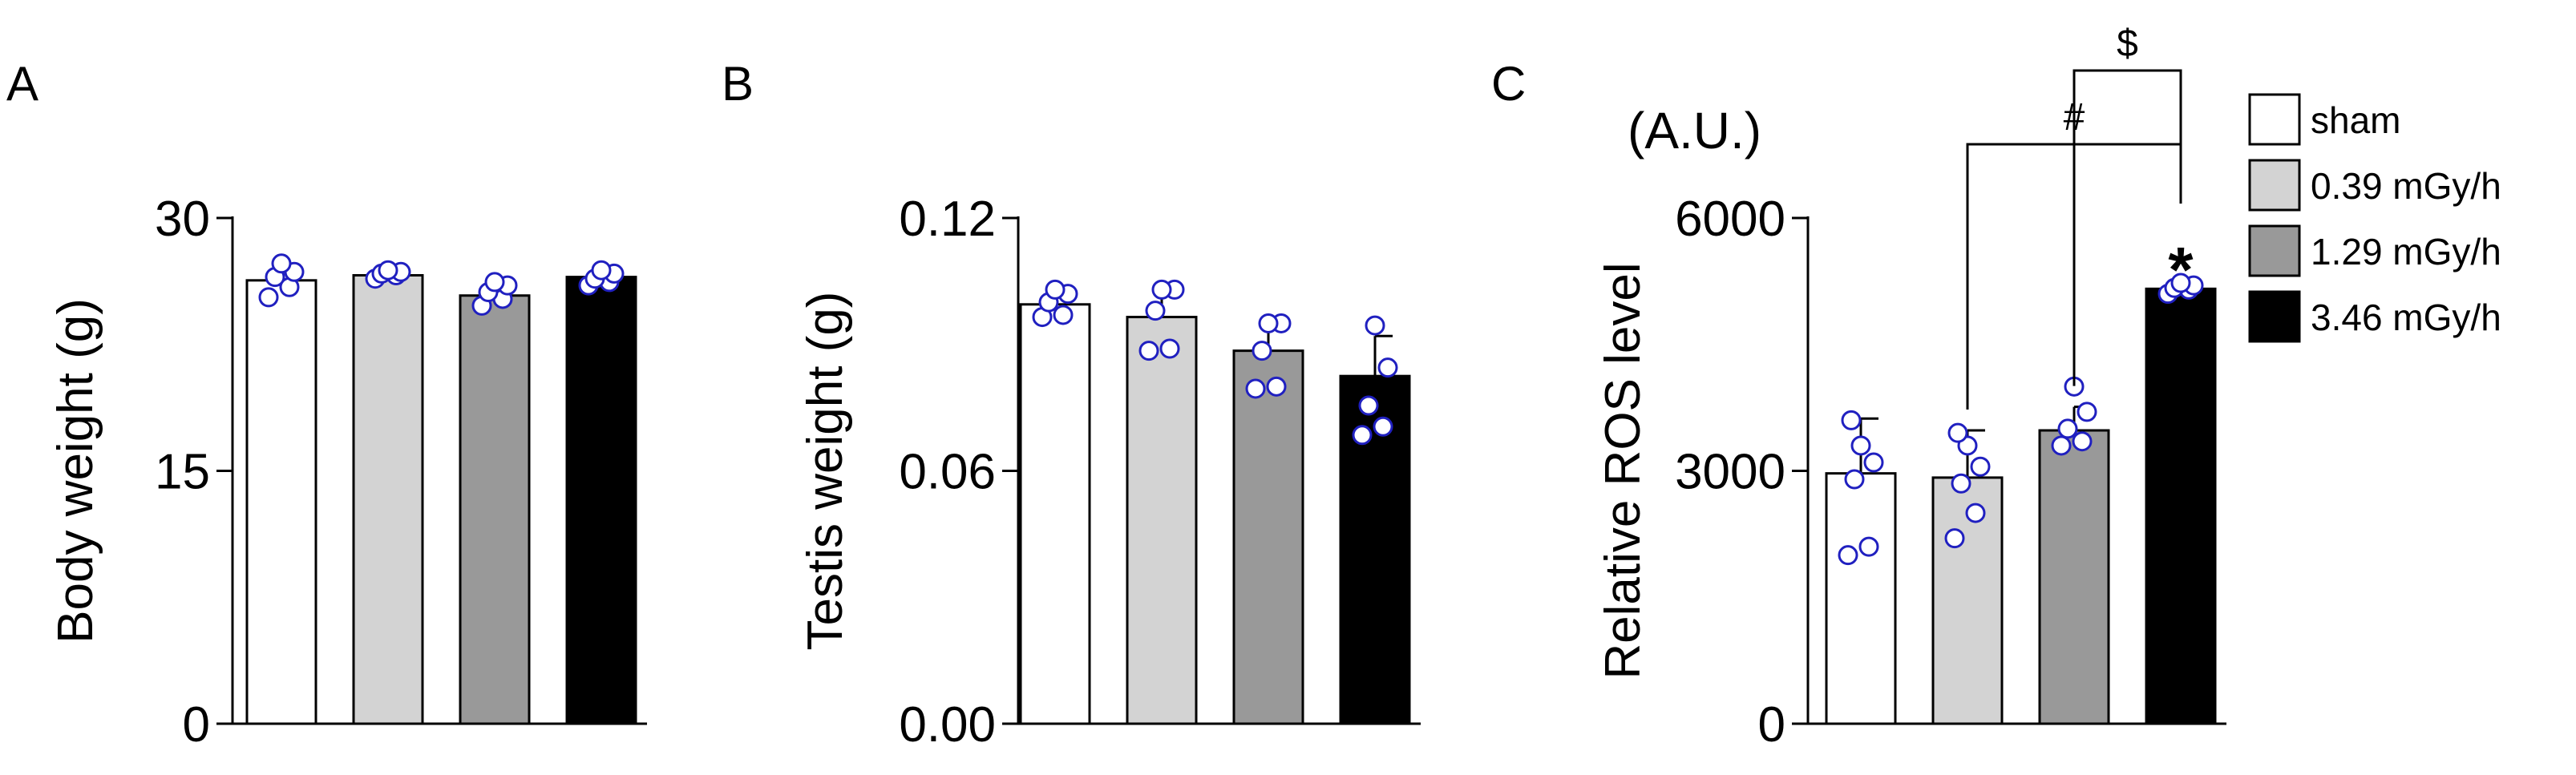  I want to click on significance-symbol: $, so click(2127, 43).